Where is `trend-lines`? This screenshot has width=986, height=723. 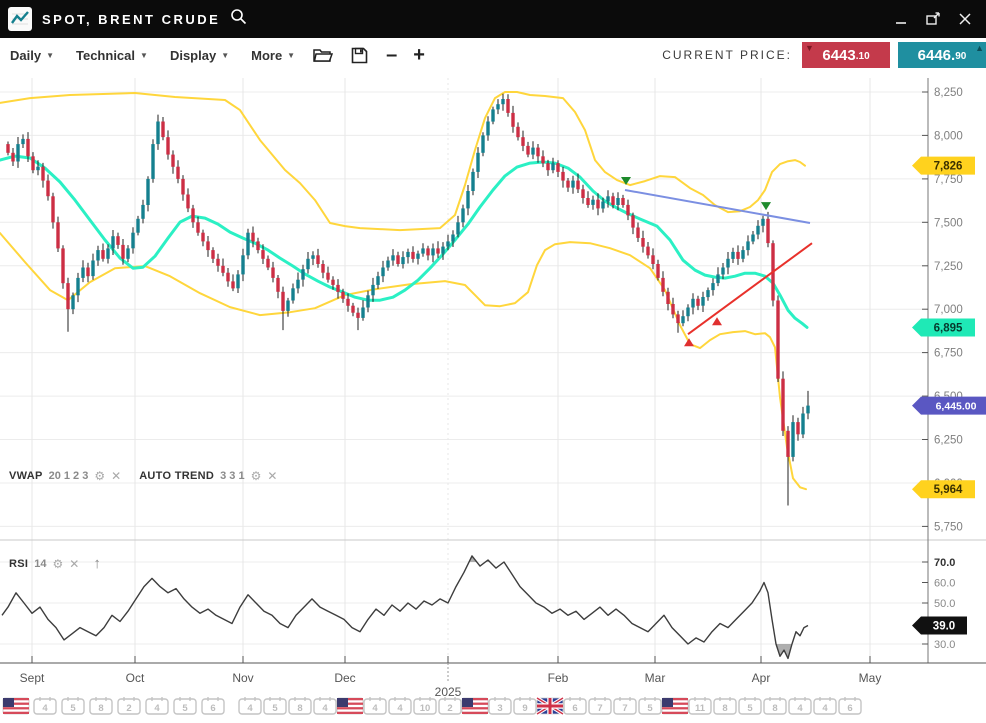 trend-lines is located at coordinates (718, 262).